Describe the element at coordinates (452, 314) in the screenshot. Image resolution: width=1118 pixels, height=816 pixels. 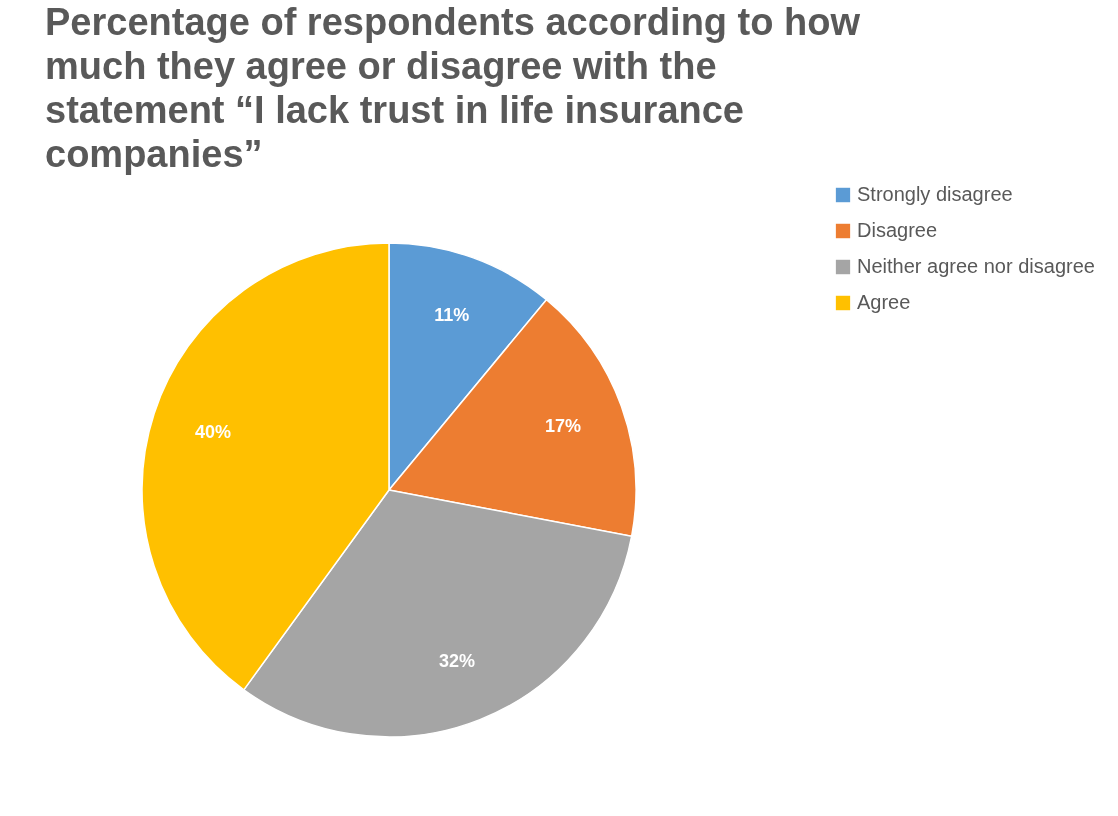
I see `data-label: 11%` at that location.